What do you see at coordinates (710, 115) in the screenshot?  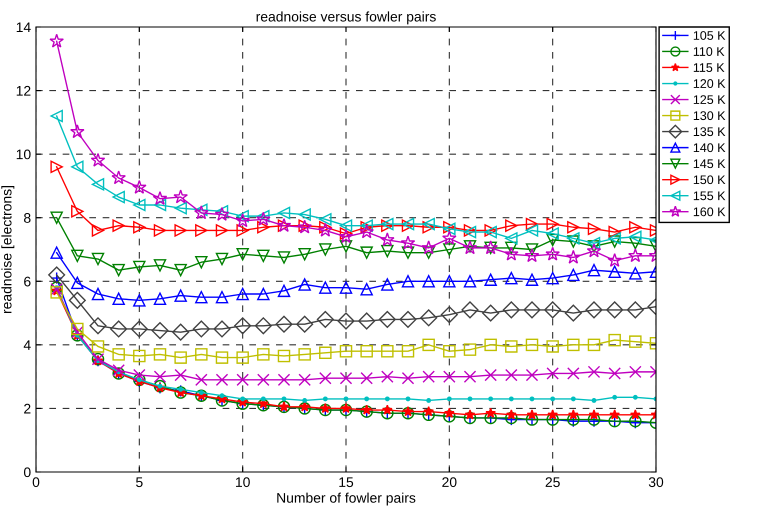 I see `legend-label: 130 K` at bounding box center [710, 115].